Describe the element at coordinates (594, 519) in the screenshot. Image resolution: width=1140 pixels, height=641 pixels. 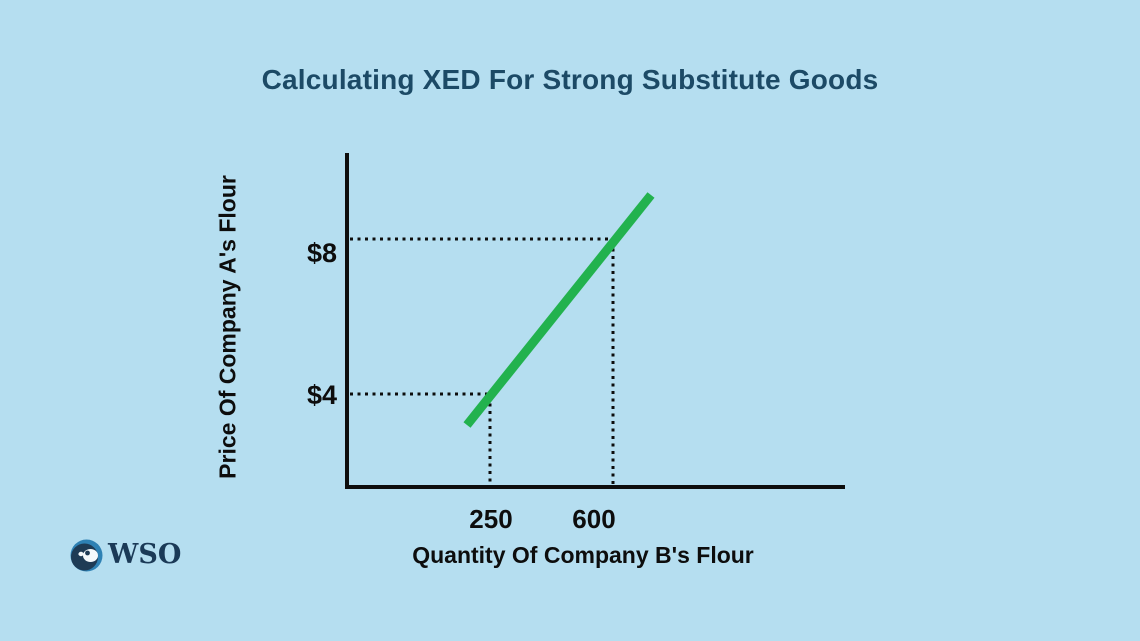
I see `x-tick-label-600: 600` at that location.